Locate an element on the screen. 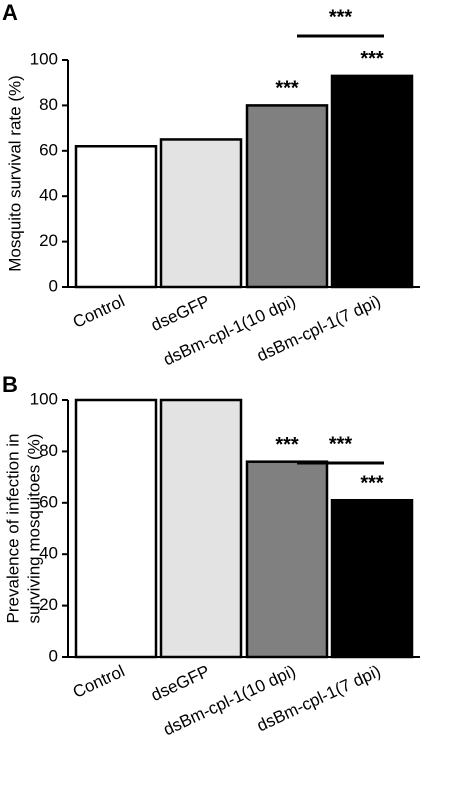  y-axis-label: Prevalence of infection in is located at coordinates (12, 529).